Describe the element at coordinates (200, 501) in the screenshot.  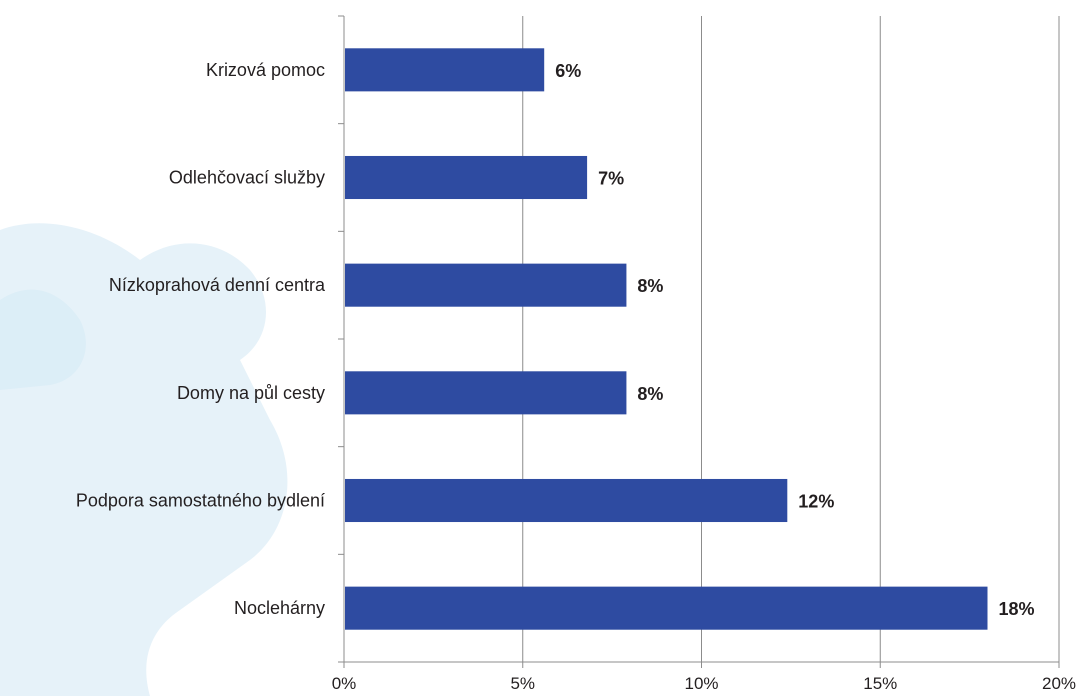
I see `category-label: Podpora samostatného bydlení` at that location.